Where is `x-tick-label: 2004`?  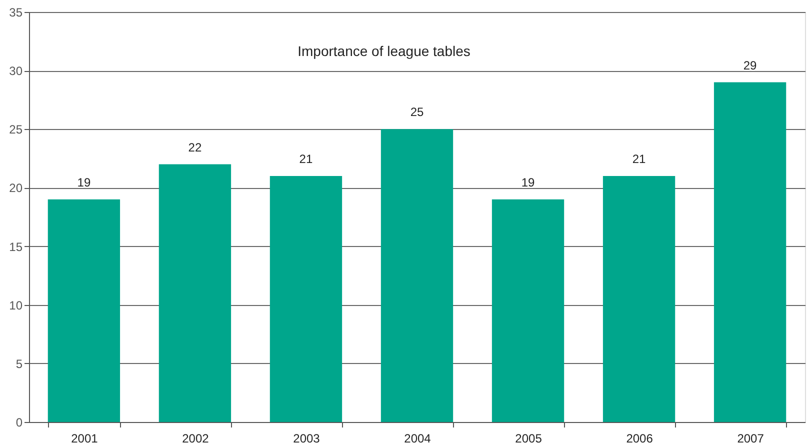 x-tick-label: 2004 is located at coordinates (418, 439).